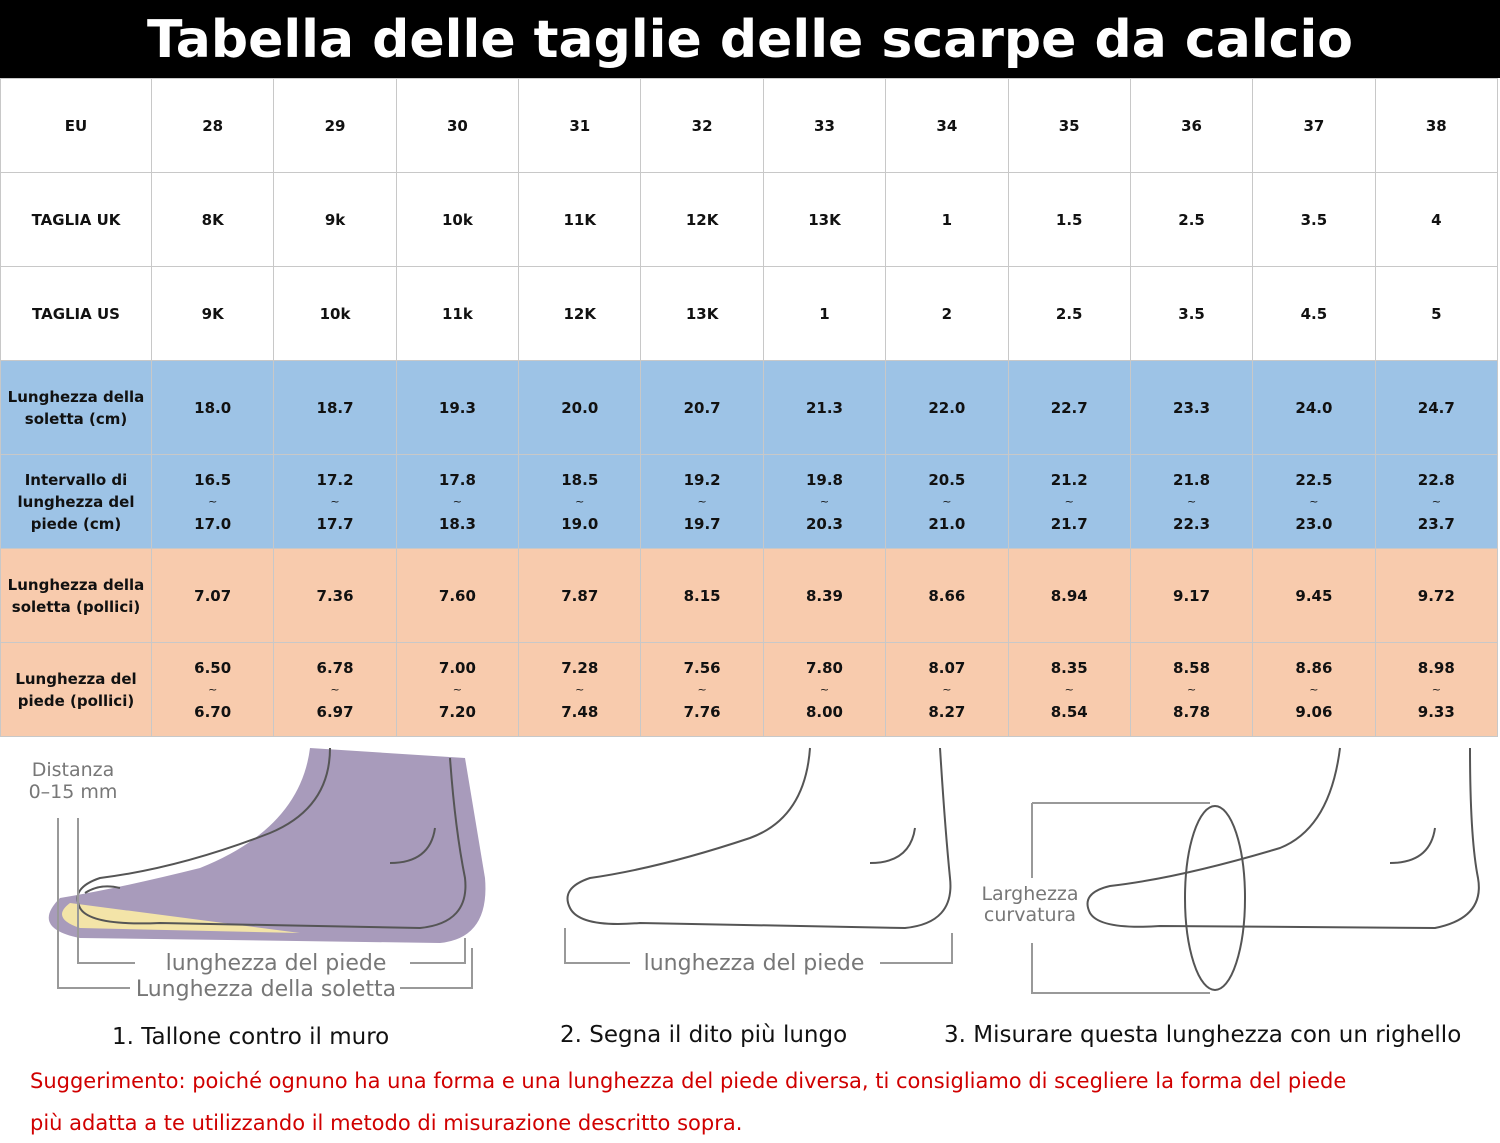 This screenshot has height=1143, width=1500. I want to click on cell-line: 36, so click(1191, 125).